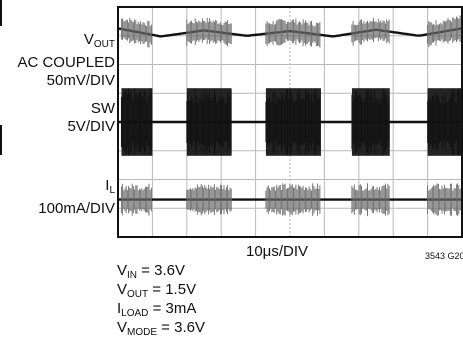  Describe the element at coordinates (157, 309) in the screenshot. I see `condition-iload: ILOAD = 3mA` at that location.